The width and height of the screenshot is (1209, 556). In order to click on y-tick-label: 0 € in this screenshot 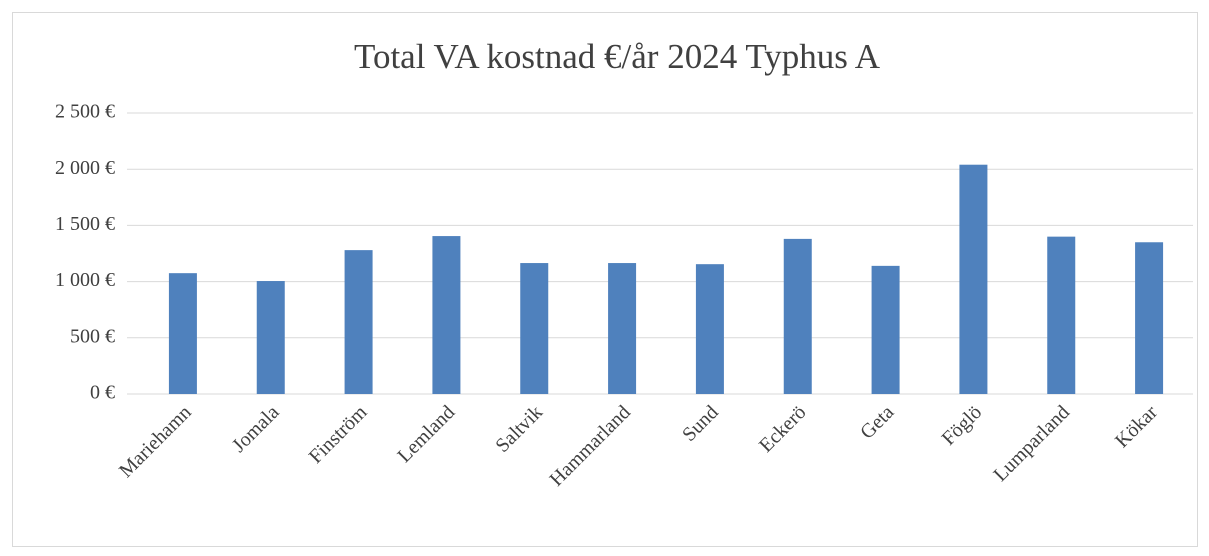, I will do `click(102, 393)`.